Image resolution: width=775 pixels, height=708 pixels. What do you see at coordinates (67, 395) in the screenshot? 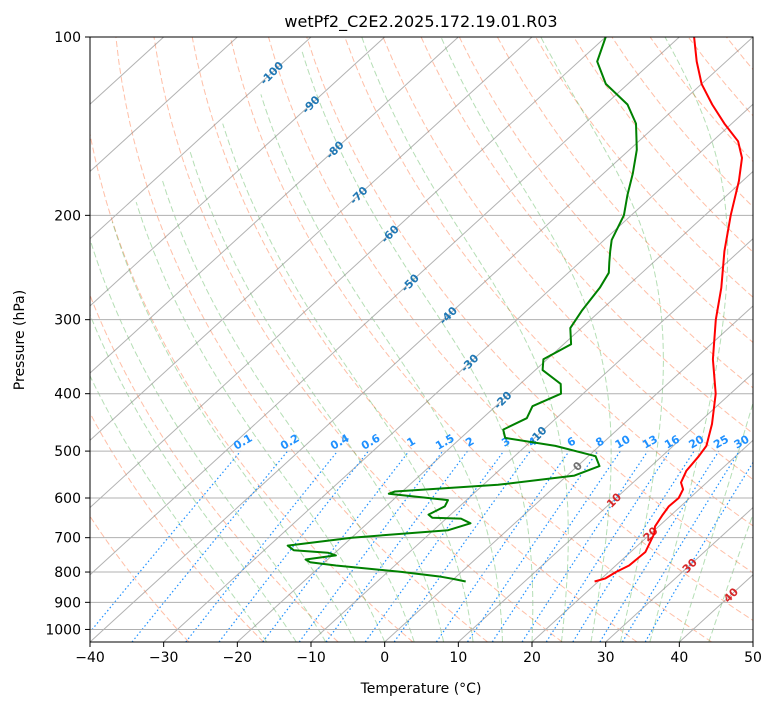
I see `y-tick-label: 400` at bounding box center [67, 395].